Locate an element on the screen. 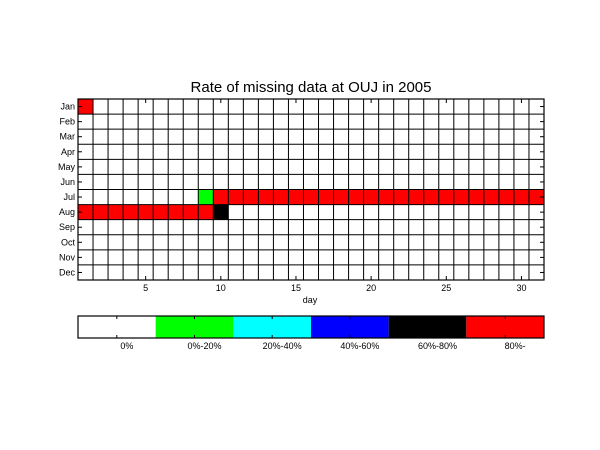  color-legend: 0% 0%-20% 20%-40% 40%-60% 60%-80% 80%- is located at coordinates (311, 333).